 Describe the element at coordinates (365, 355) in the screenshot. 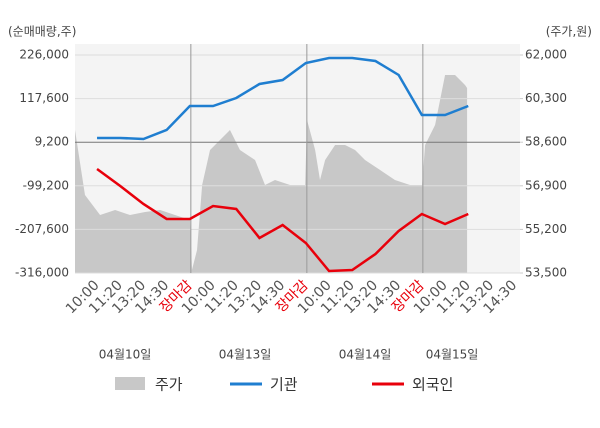

I see `date-label: 04월14일` at that location.